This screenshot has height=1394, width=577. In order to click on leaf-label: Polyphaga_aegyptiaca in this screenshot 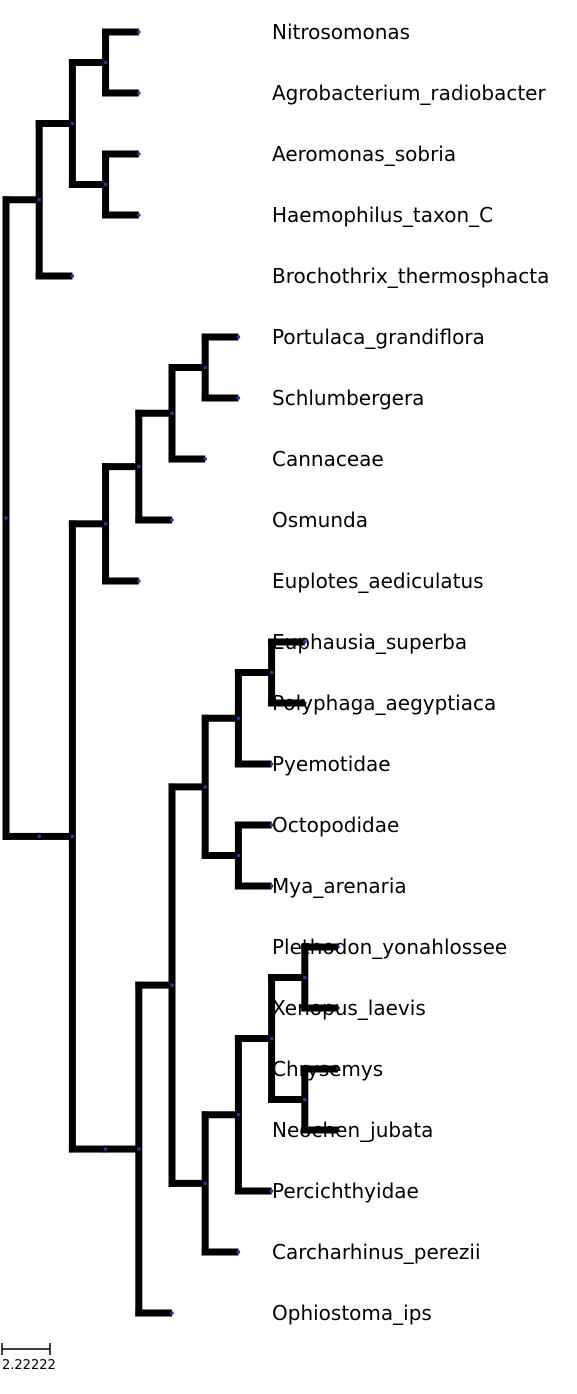, I will do `click(384, 703)`.